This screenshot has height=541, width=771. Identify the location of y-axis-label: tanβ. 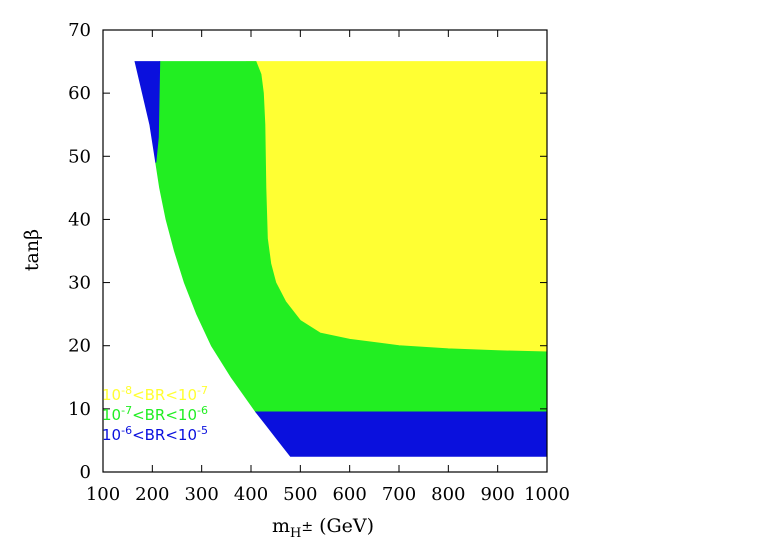
(32, 250).